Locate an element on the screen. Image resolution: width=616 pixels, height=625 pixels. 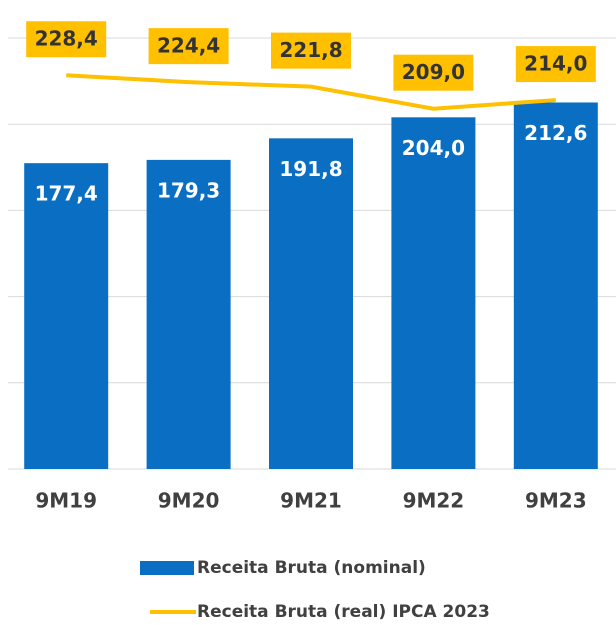
x-tick-label: 9M22 is located at coordinates (434, 501).